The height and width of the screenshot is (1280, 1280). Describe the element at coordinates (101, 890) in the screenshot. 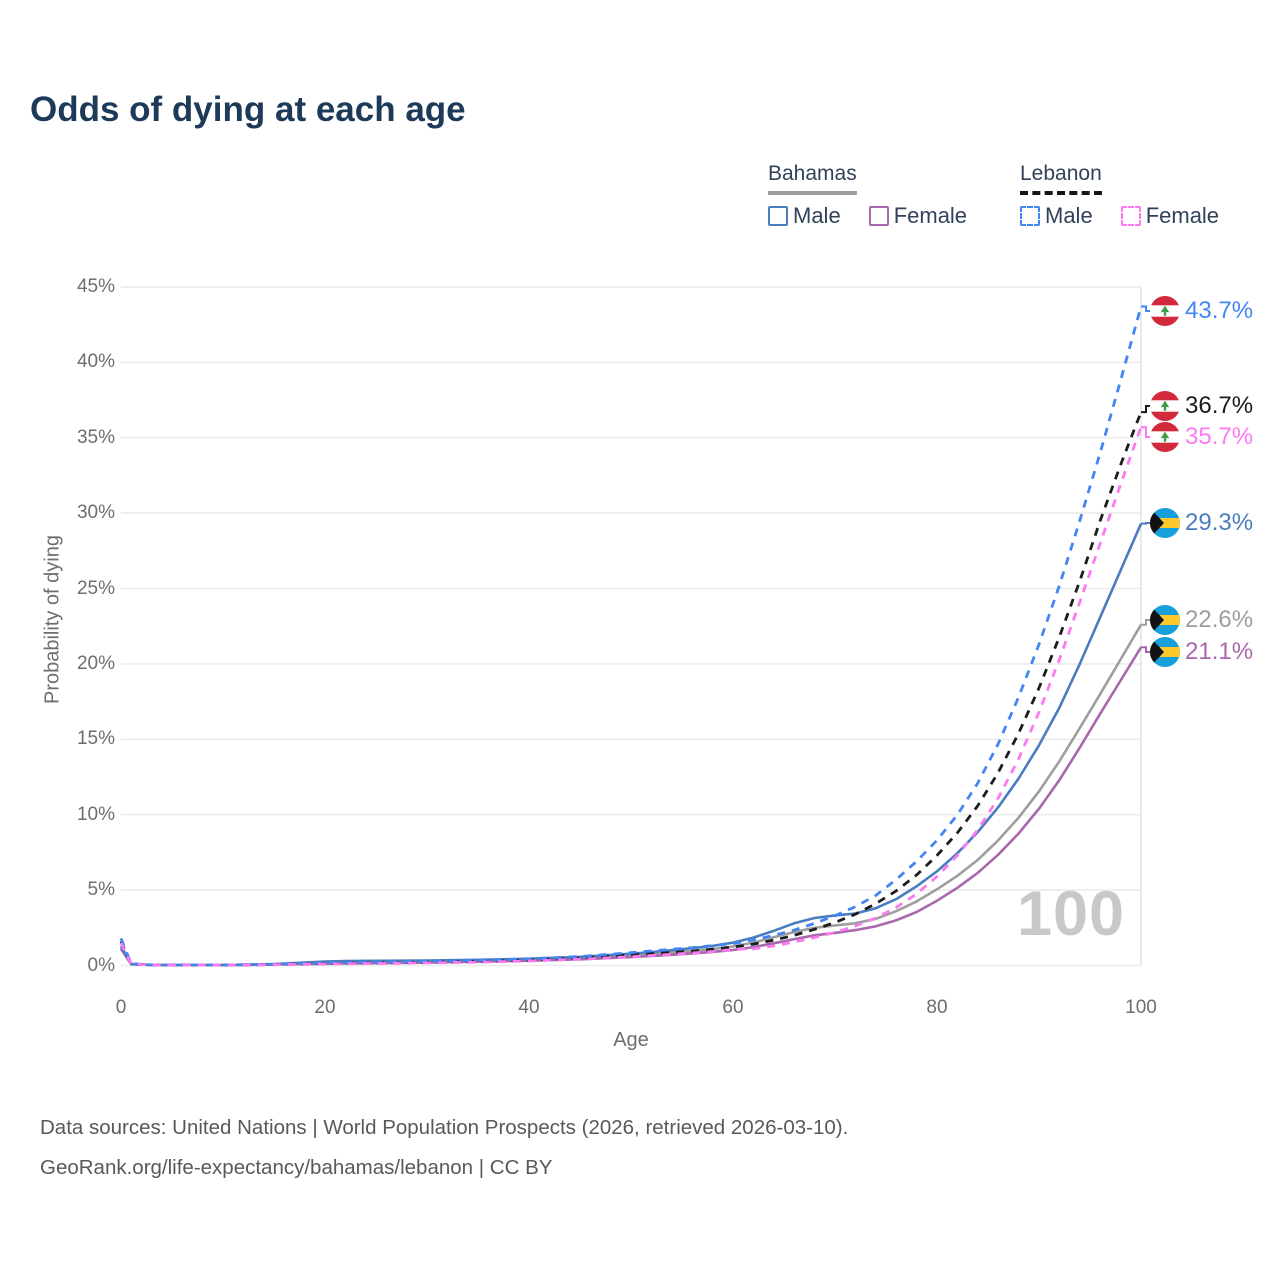

I see `y-tick-label: 5%` at that location.